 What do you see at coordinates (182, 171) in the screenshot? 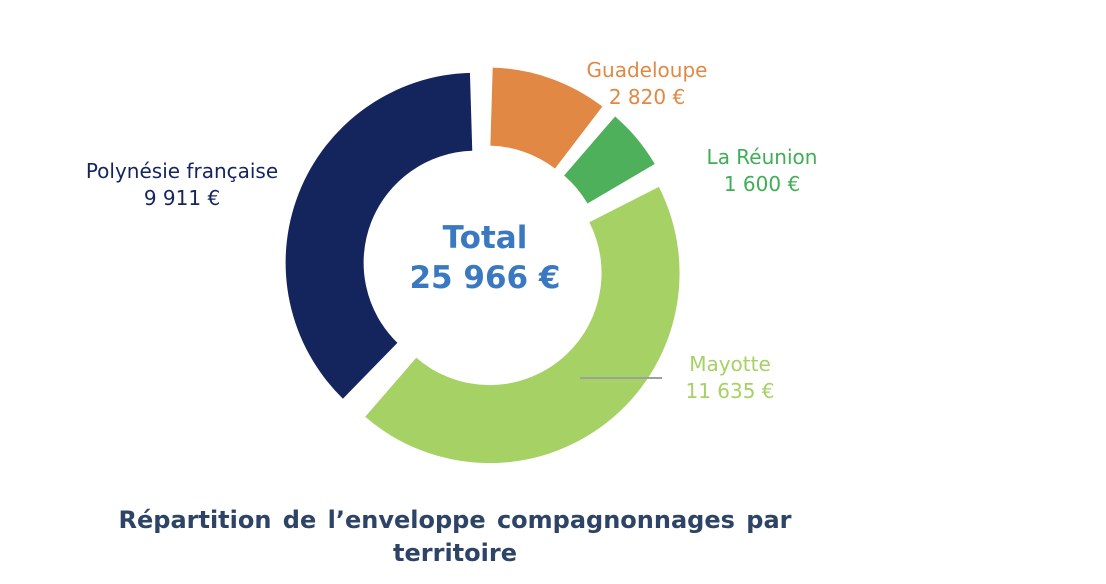
I see `label-polynesie-name: Polynésie française` at bounding box center [182, 171].